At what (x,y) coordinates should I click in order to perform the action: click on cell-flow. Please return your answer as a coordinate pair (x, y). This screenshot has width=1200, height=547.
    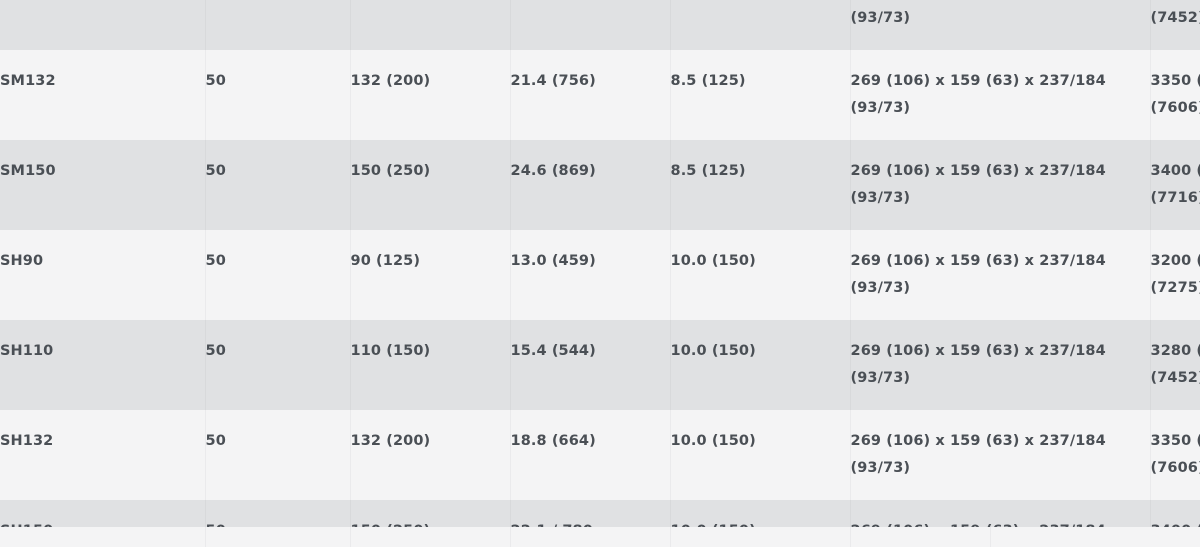
    Looking at the image, I should click on (590, 25).